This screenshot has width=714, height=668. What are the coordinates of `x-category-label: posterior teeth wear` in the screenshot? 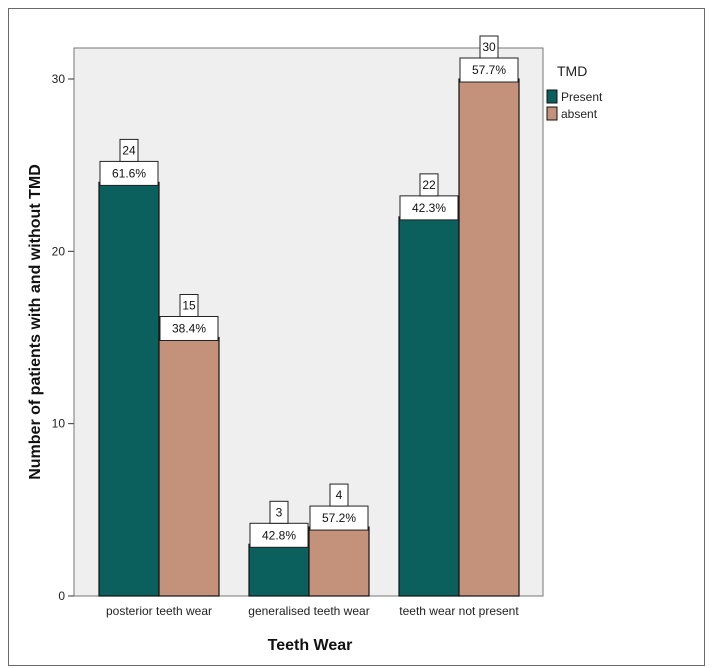 It's located at (159, 611).